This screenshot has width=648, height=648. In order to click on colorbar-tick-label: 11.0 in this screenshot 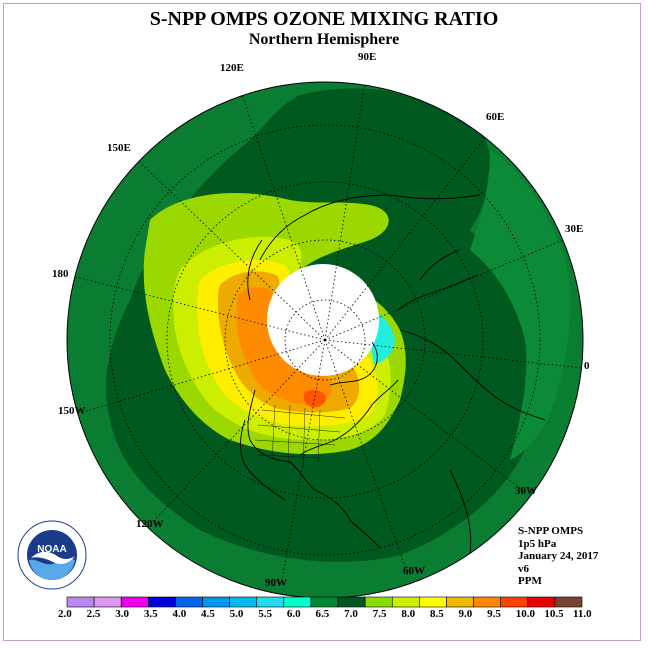, I will do `click(582, 614)`.